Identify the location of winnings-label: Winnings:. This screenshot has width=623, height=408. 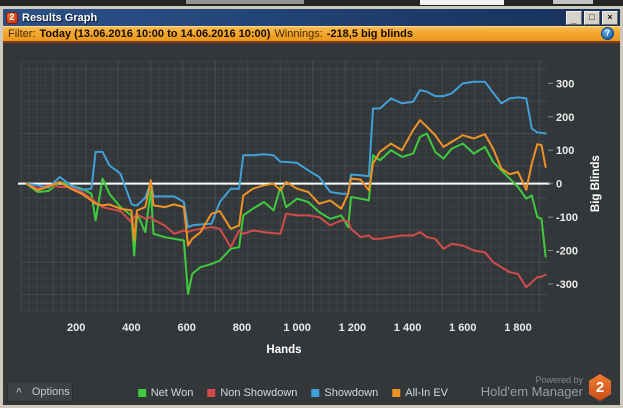
(298, 33).